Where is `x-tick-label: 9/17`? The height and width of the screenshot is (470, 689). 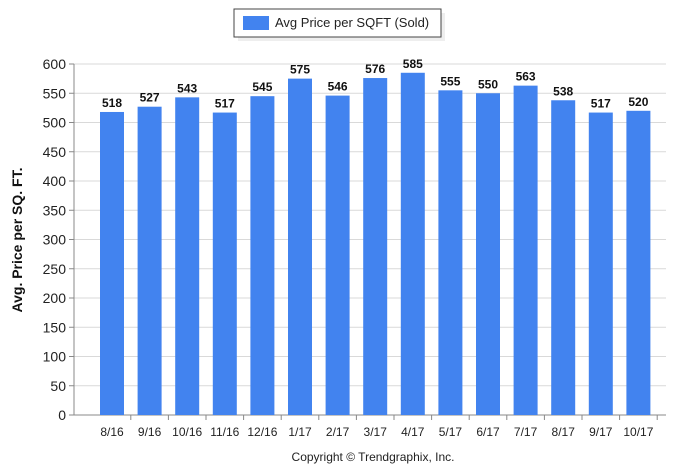 x-tick-label: 9/17 is located at coordinates (601, 432).